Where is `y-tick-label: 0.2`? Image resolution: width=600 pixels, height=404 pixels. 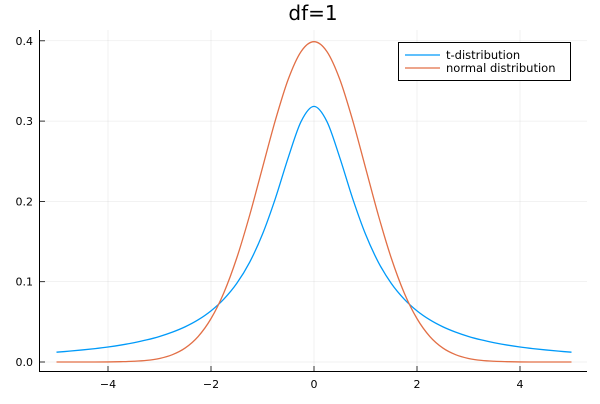
y-tick-label: 0.2 is located at coordinates (25, 201).